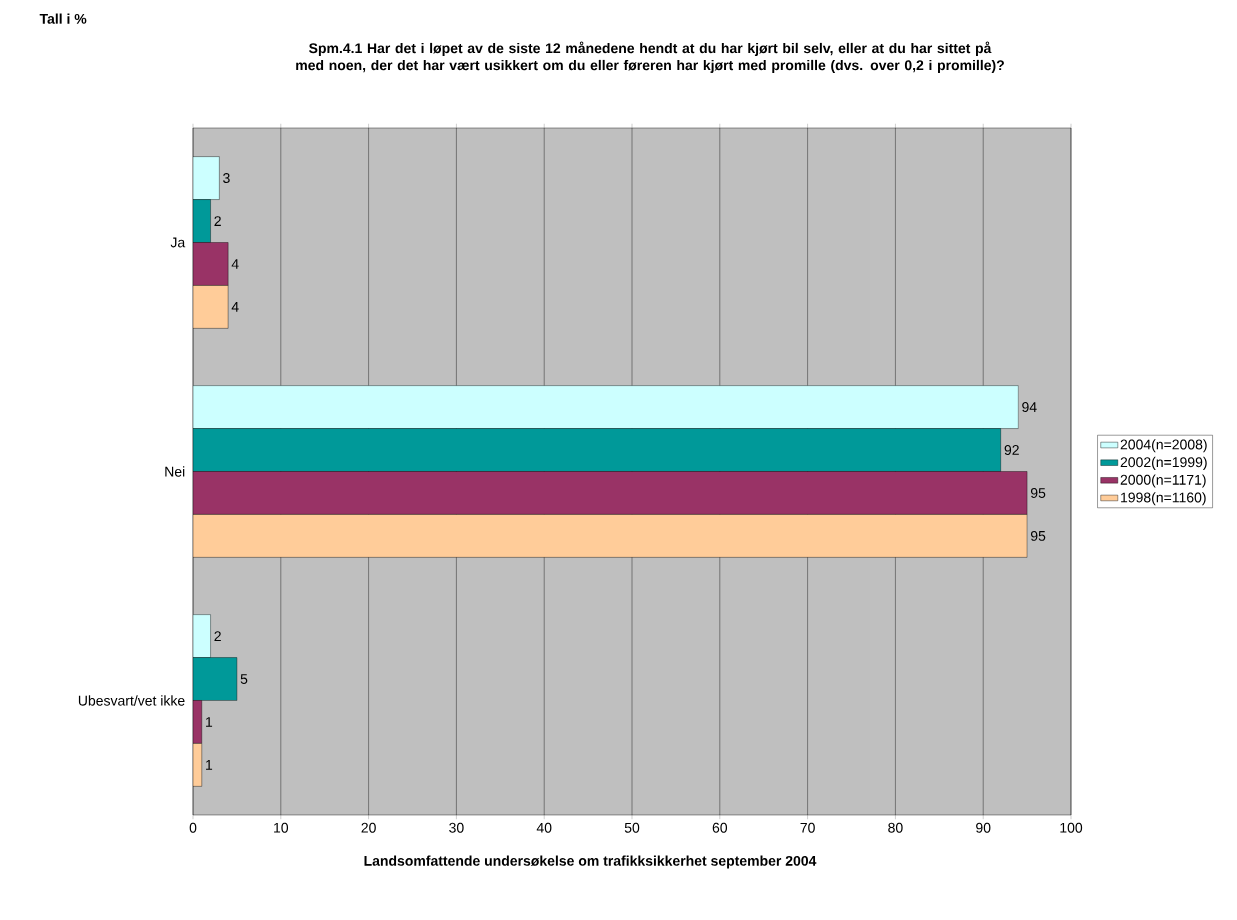 The width and height of the screenshot is (1237, 920). What do you see at coordinates (590, 862) in the screenshot?
I see `text: Landsomfattende undersøkelse om trafikksikkerhet september 2004` at bounding box center [590, 862].